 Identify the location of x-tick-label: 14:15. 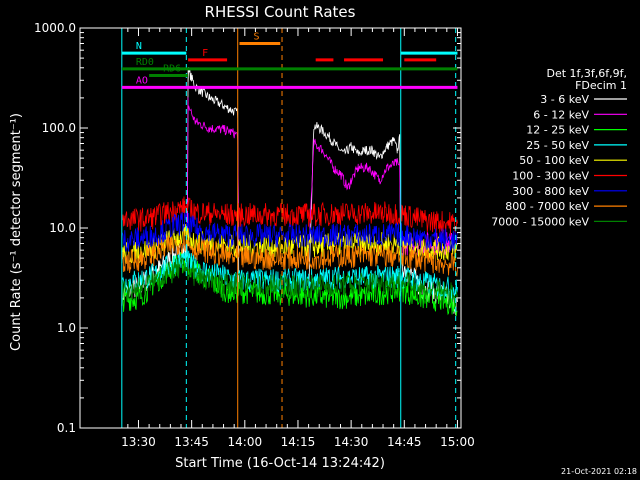
(298, 442).